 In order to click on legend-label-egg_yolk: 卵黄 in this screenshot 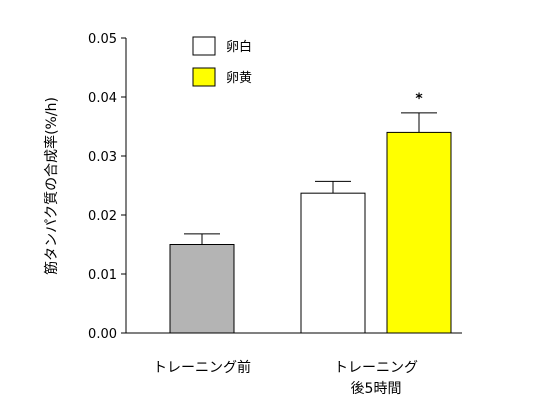, I will do `click(239, 78)`.